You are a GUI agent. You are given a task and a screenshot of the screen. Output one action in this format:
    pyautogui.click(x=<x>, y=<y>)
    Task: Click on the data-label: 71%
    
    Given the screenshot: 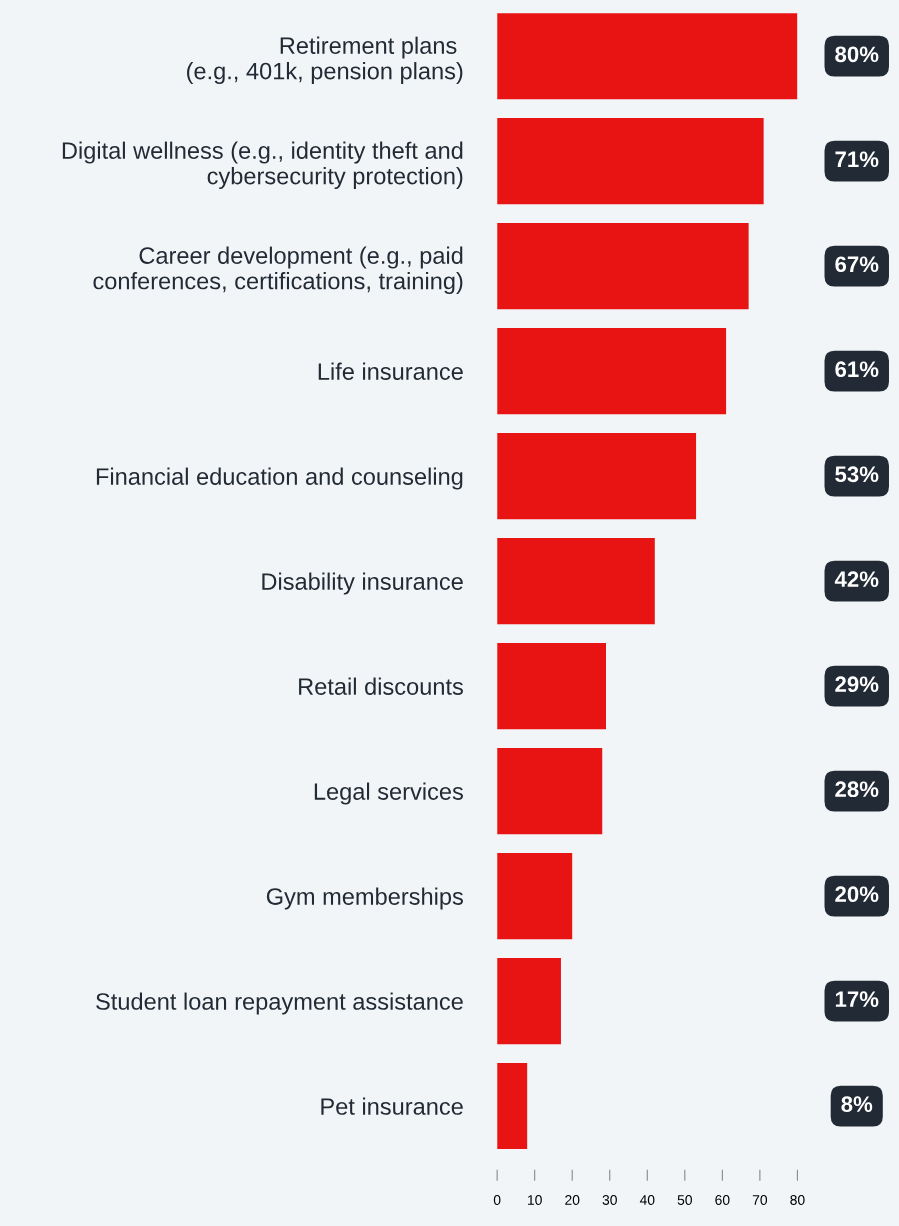 What is the action you would take?
    pyautogui.click(x=857, y=159)
    